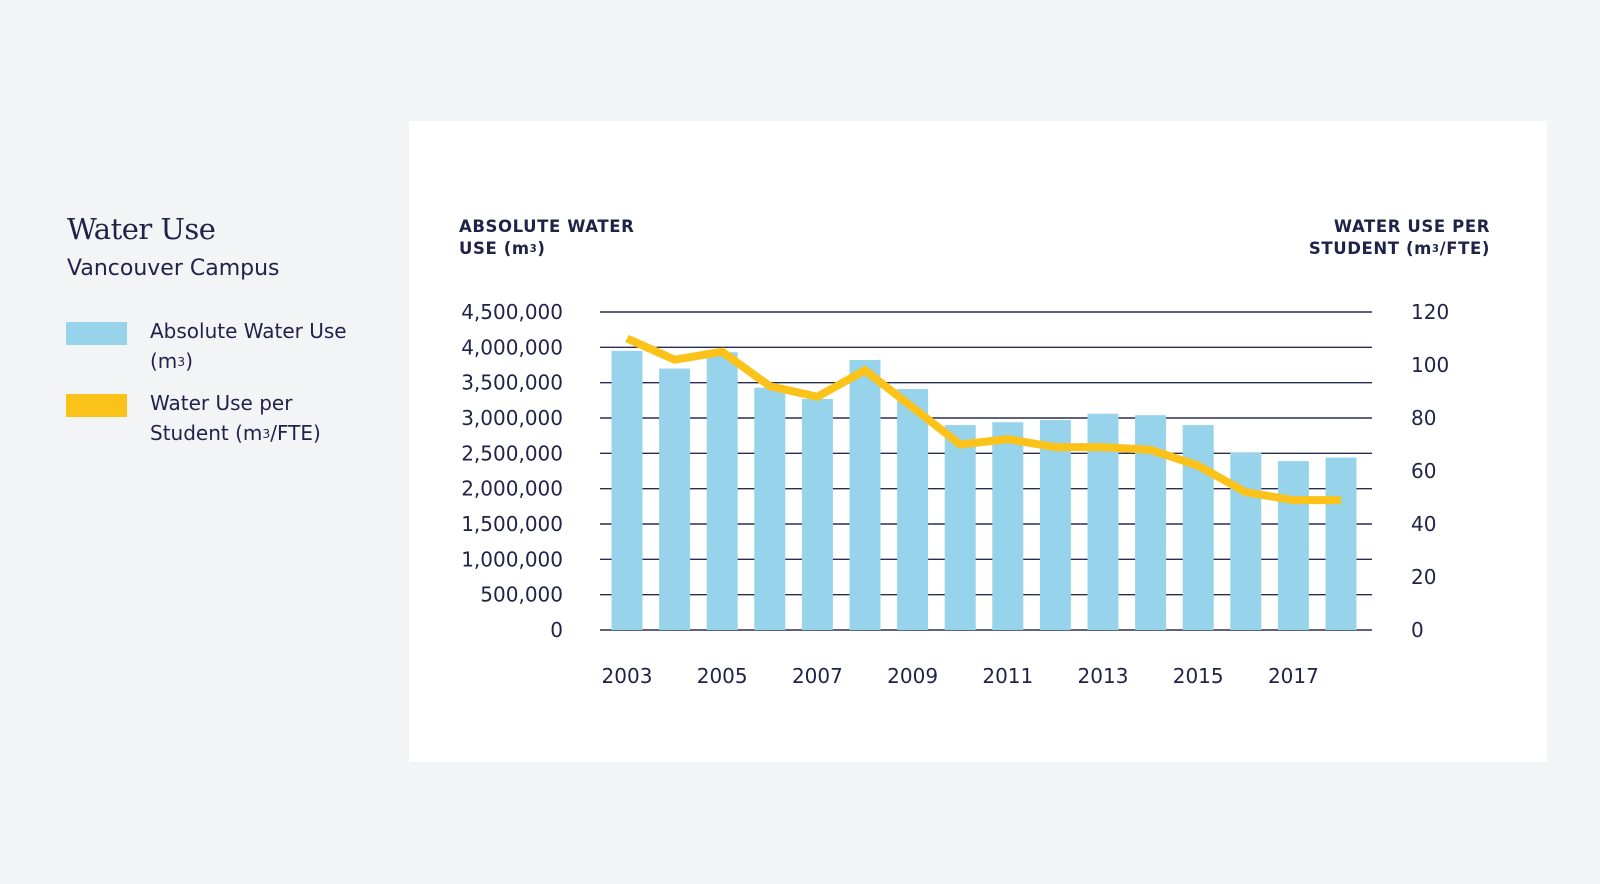 The image size is (1600, 884). I want to click on bar-2004, so click(675, 499).